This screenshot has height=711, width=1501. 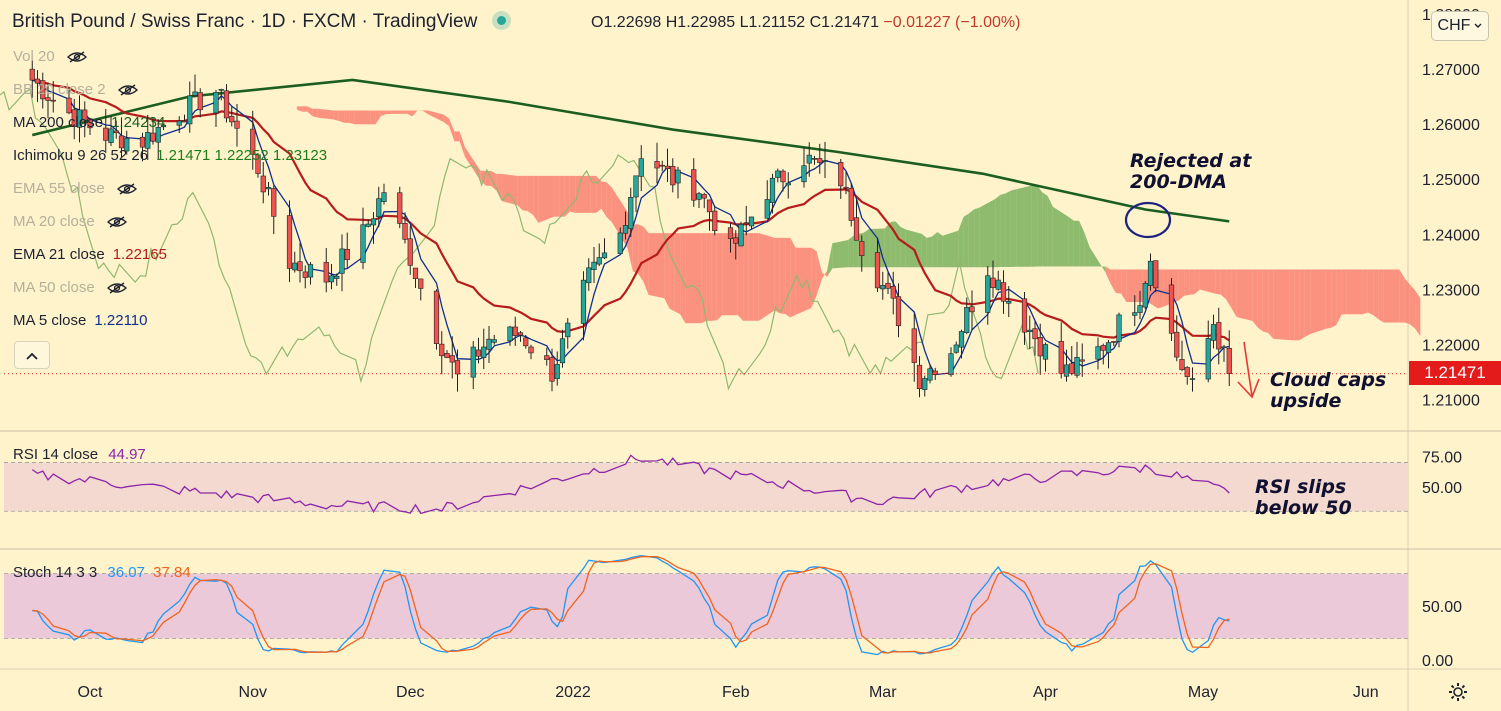 What do you see at coordinates (70, 287) in the screenshot?
I see `legend-item-ma-50-close: MA 50 close` at bounding box center [70, 287].